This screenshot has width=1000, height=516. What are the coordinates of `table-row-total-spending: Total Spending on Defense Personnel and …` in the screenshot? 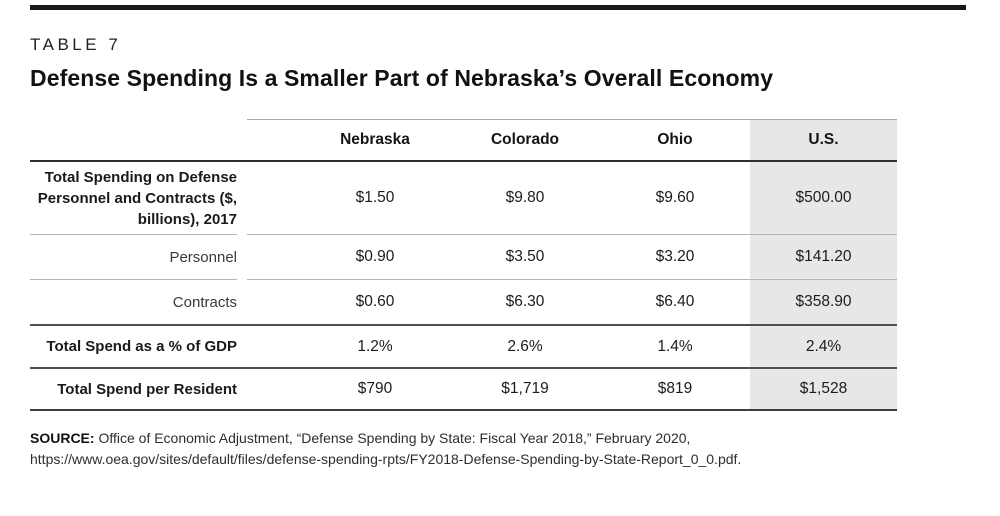 It's located at (463, 198).